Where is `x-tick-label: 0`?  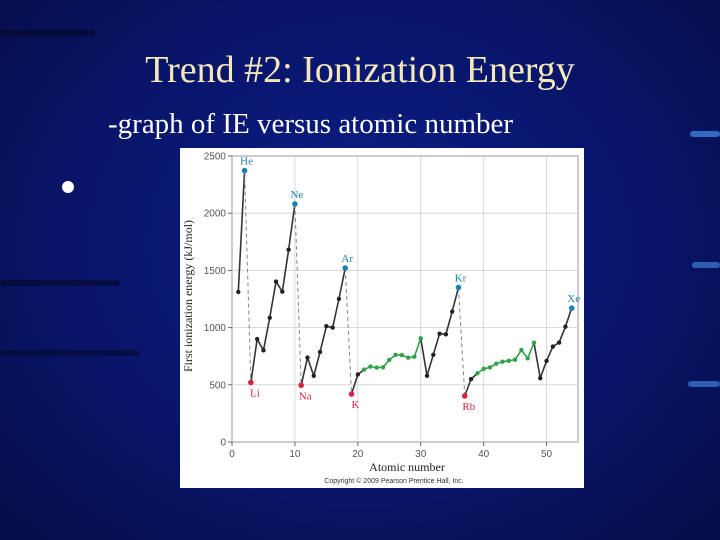 x-tick-label: 0 is located at coordinates (232, 454).